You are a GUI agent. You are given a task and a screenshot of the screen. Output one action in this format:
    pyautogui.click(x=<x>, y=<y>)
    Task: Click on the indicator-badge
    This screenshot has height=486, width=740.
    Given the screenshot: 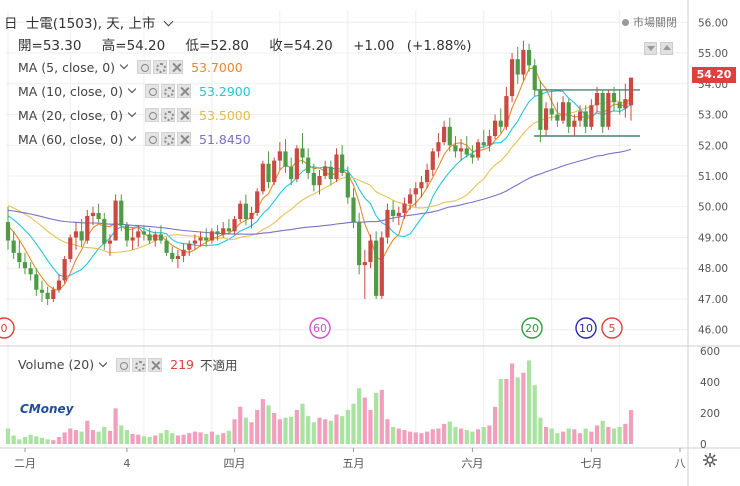 What is the action you would take?
    pyautogui.click(x=532, y=328)
    